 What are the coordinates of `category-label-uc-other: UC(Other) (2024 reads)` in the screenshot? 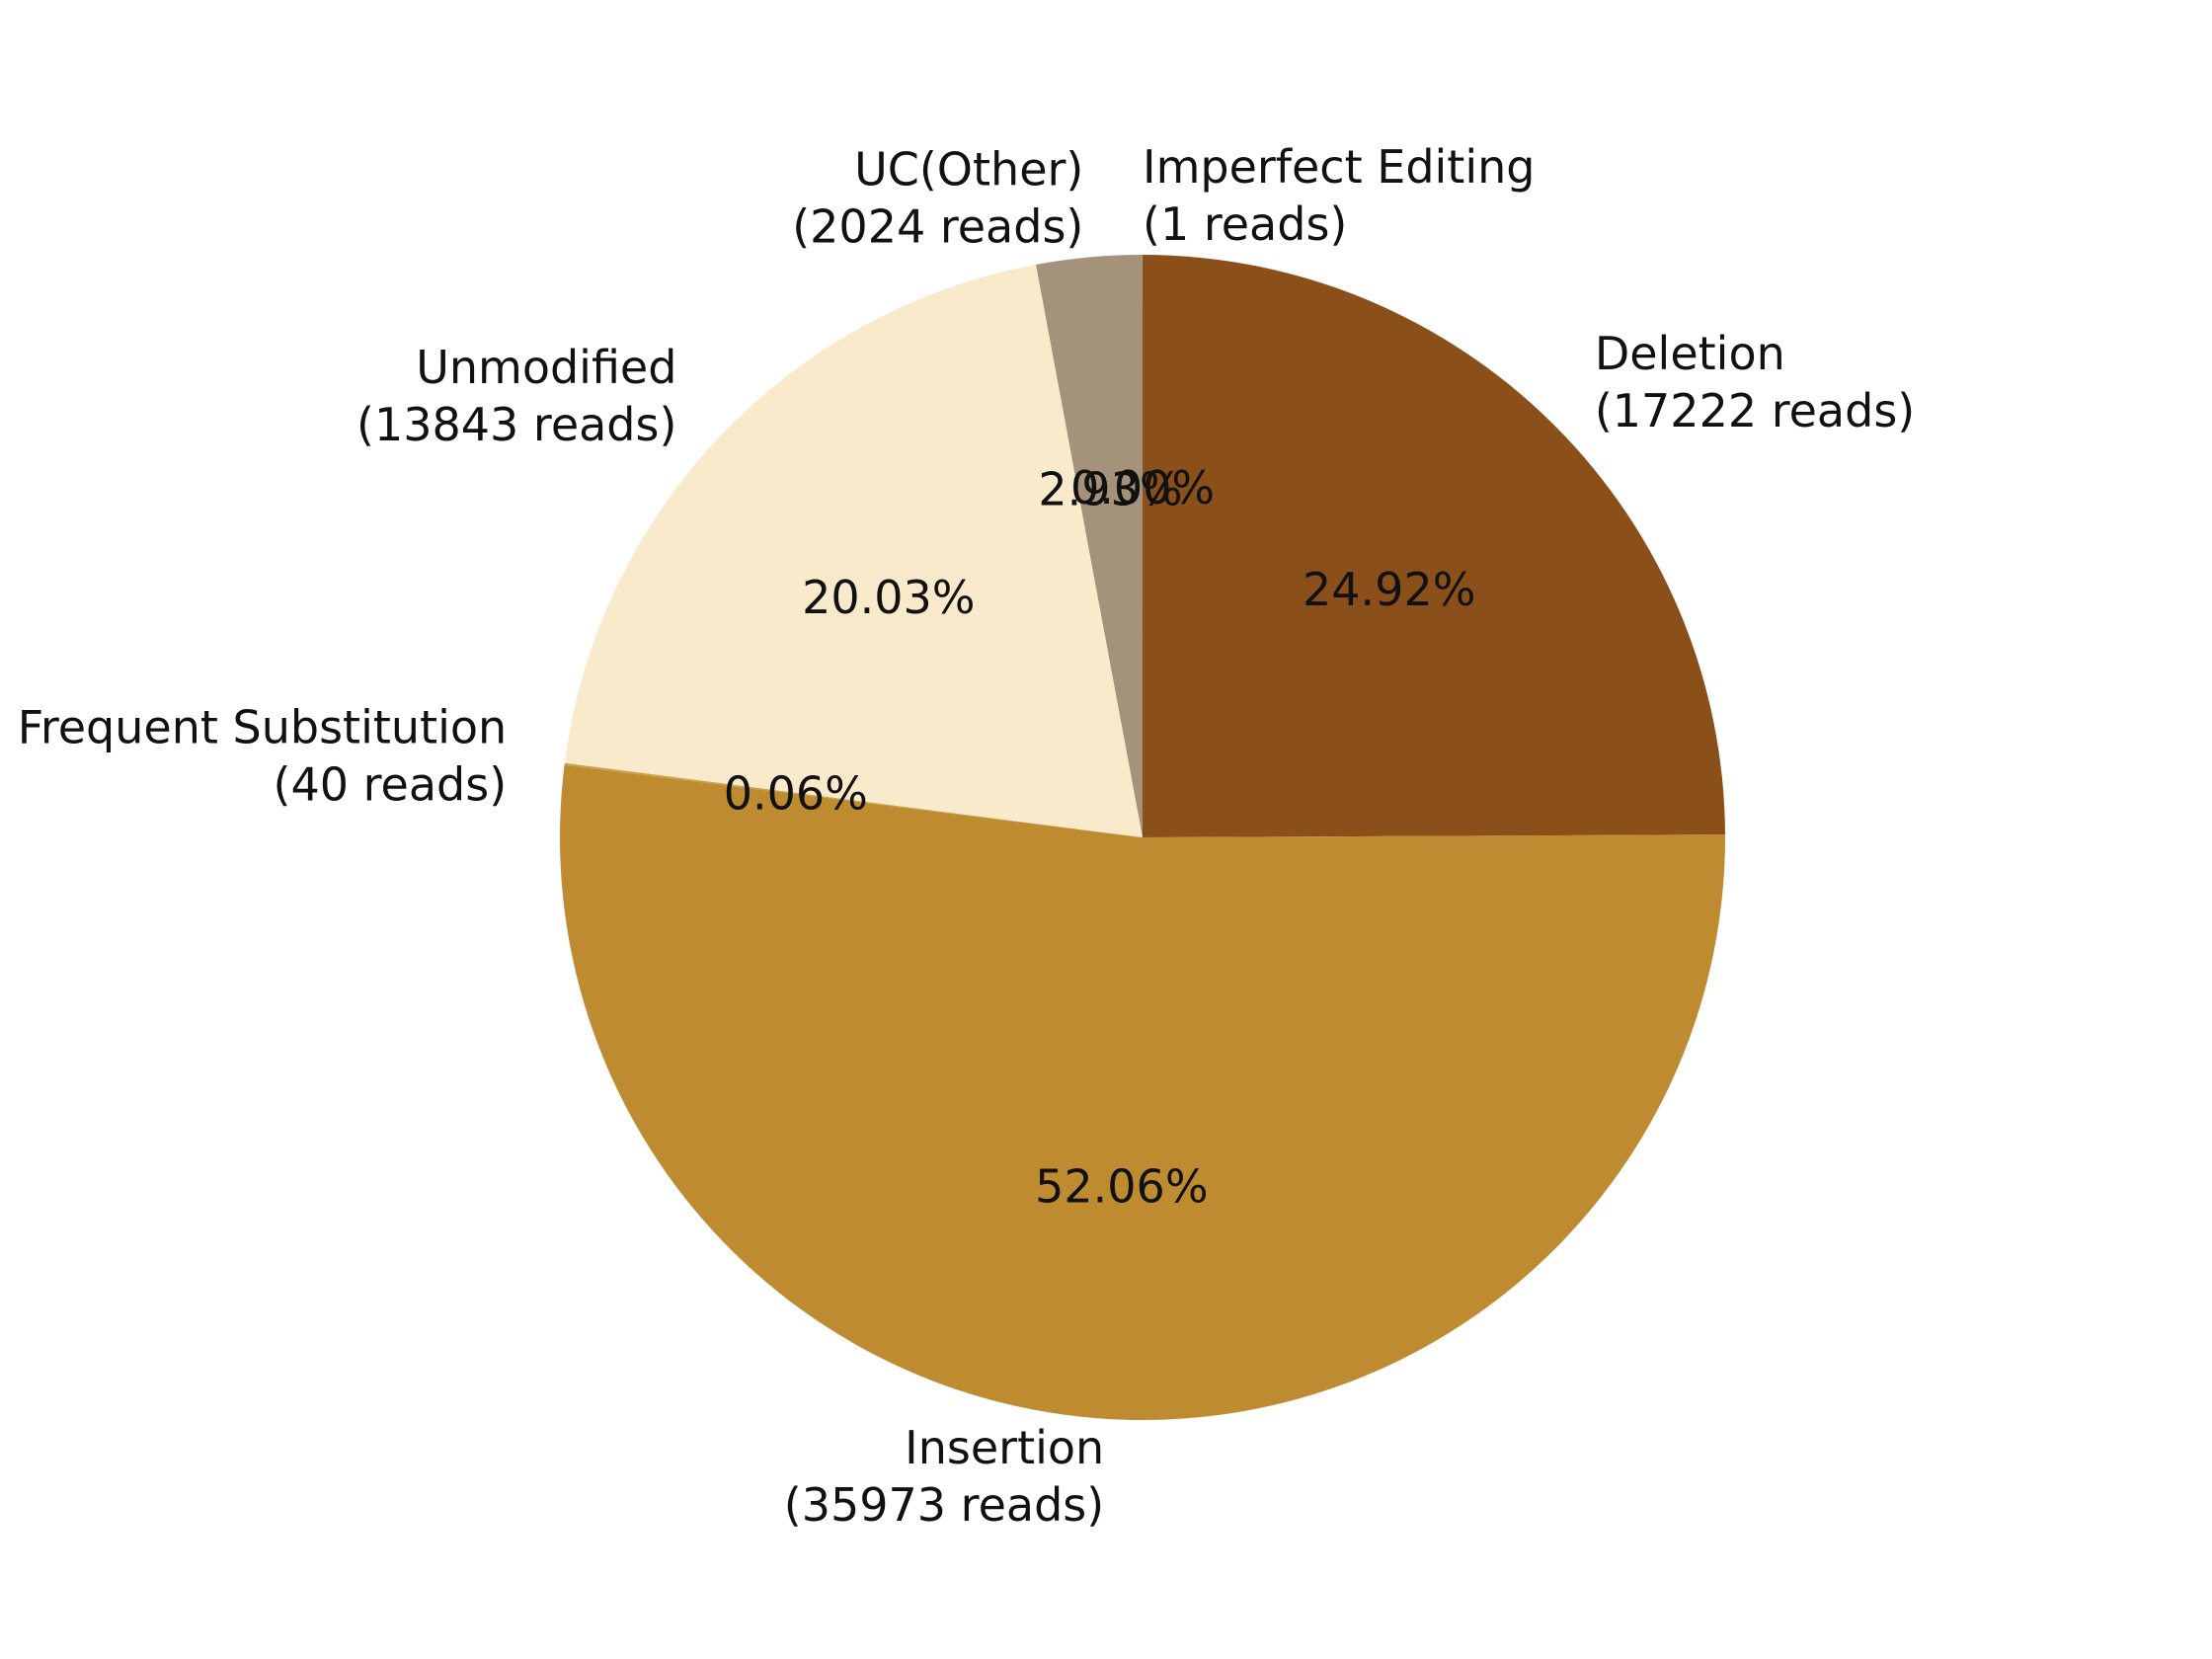 It's located at (937, 199).